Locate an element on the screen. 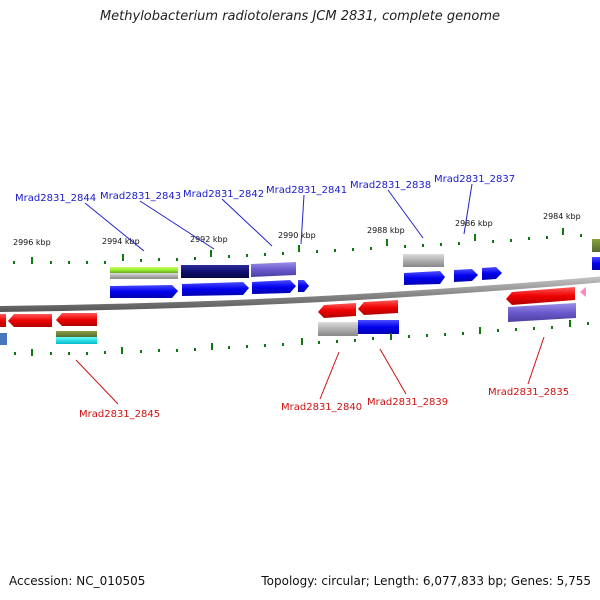  accession-text: Accession: NC_010505 is located at coordinates (77, 581).